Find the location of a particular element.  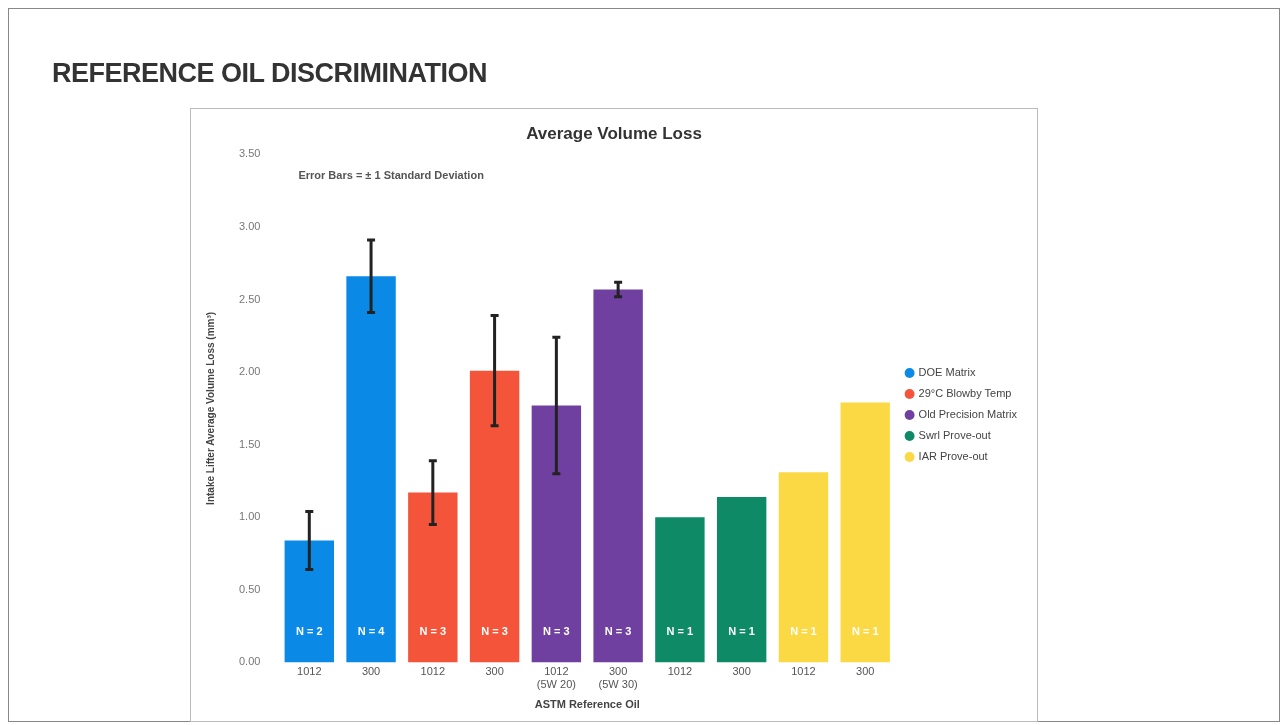

x-axis-title: ASTM Reference Oil is located at coordinates (587, 704).